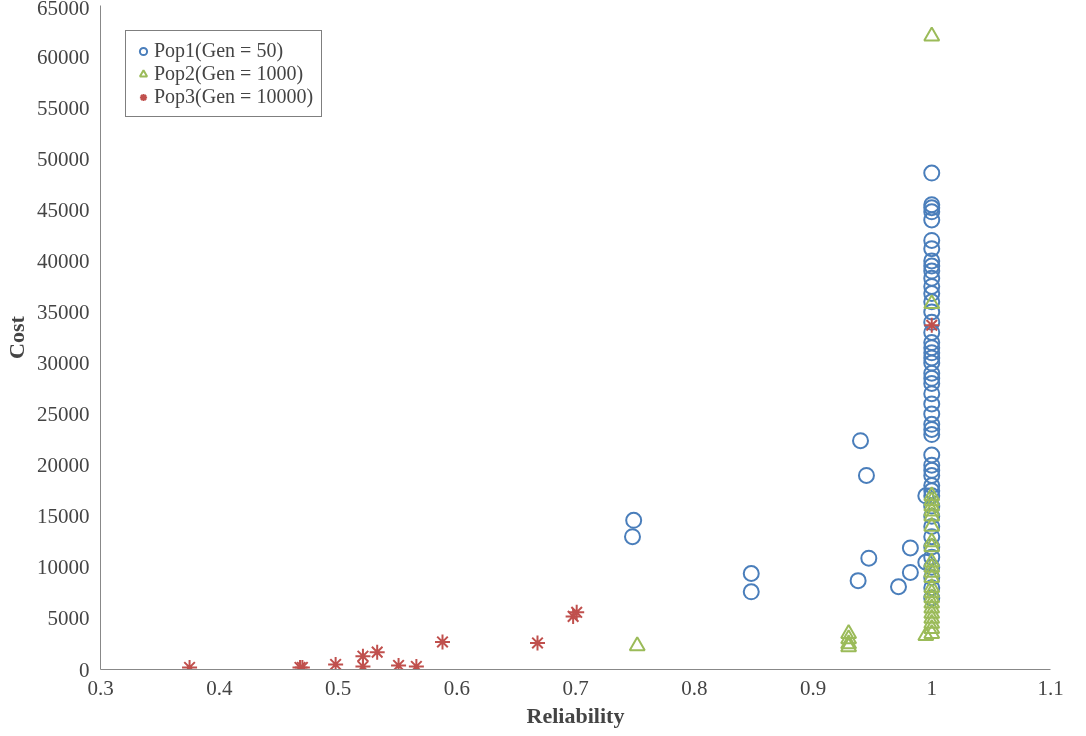 The width and height of the screenshot is (1086, 736). Describe the element at coordinates (219, 687) in the screenshot. I see `x-tick-label: 0.4` at that location.